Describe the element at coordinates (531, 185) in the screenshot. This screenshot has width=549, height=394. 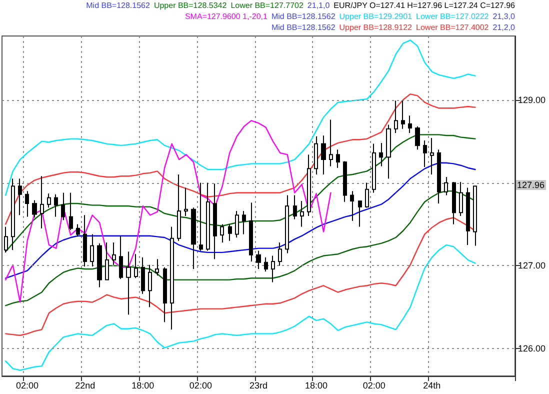
I see `annotation: 127.96` at that location.